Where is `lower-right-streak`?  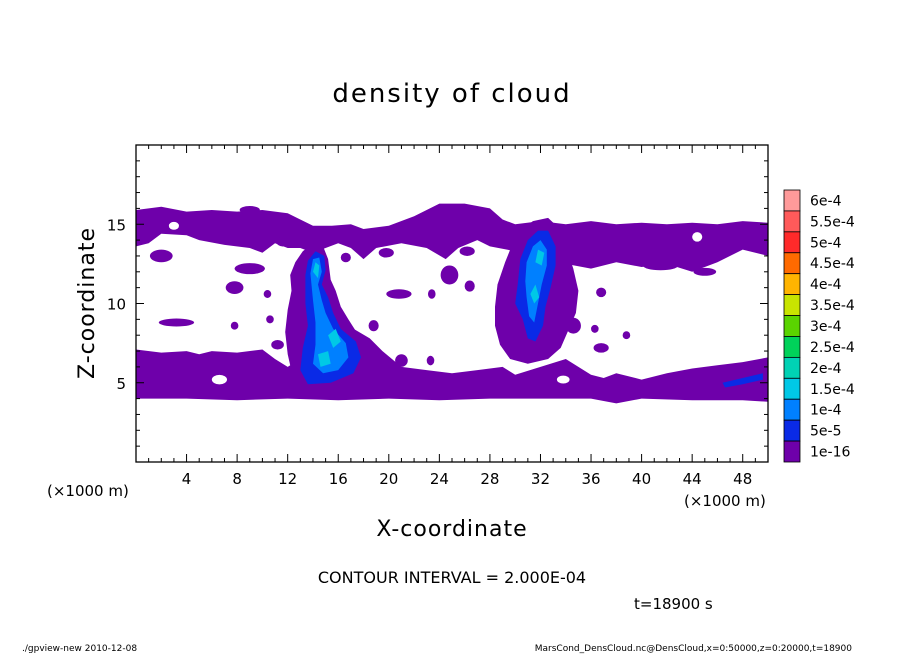 lower-right-streak is located at coordinates (742, 380).